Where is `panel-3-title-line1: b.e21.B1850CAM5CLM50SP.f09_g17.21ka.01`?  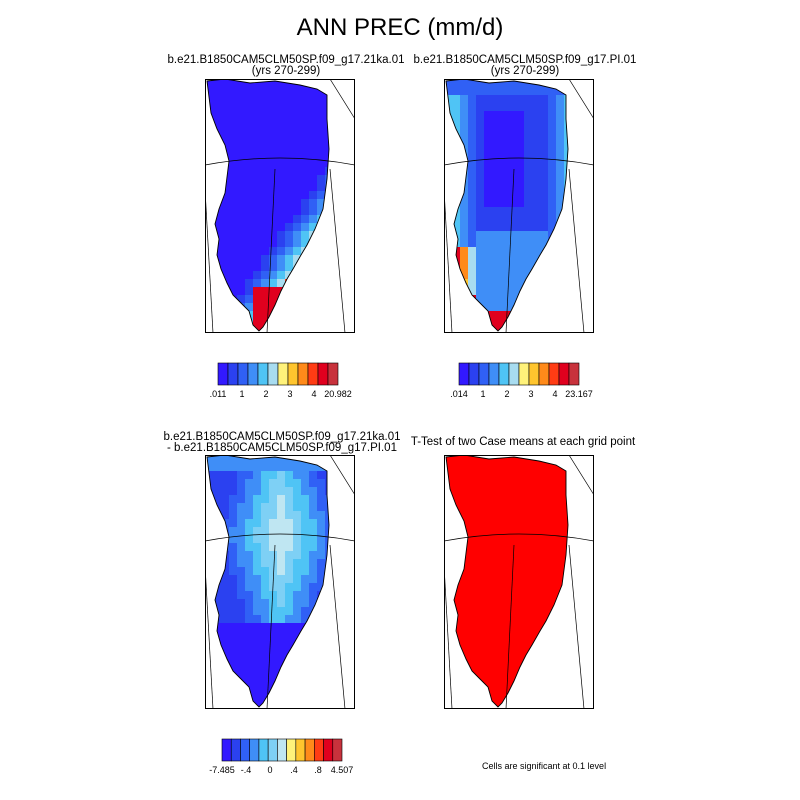
panel-3-title-line1: b.e21.B1850CAM5CLM50SP.f09_g17.21ka.01 is located at coordinates (282, 437).